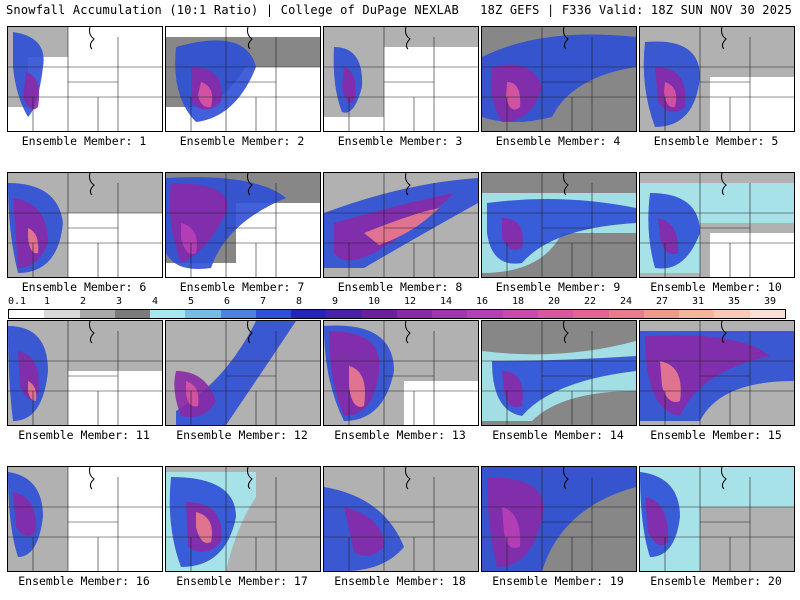 The height and width of the screenshot is (600, 800). Describe the element at coordinates (242, 435) in the screenshot. I see `ensemble-member-caption: Ensemble Member: 12` at that location.